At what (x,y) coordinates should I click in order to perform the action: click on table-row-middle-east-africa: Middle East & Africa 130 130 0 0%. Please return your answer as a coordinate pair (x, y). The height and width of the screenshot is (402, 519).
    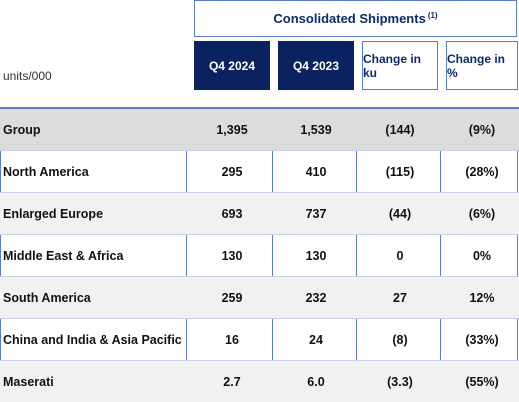
    Looking at the image, I should click on (259, 256).